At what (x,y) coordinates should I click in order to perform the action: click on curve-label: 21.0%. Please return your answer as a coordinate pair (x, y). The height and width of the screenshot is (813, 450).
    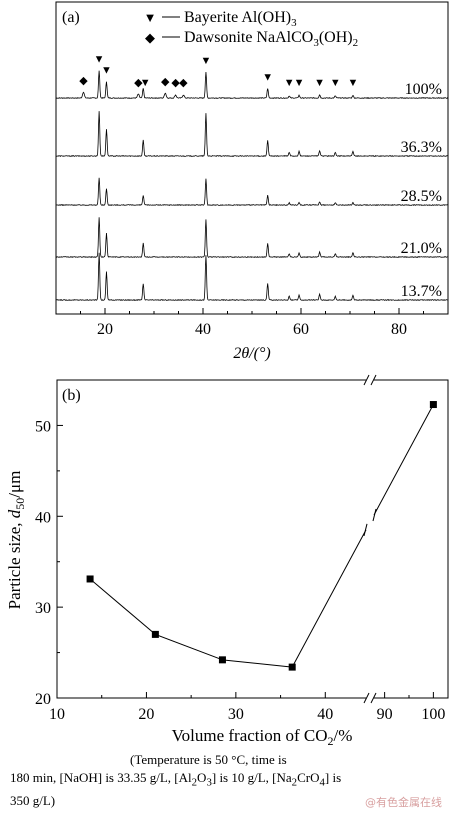
    Looking at the image, I should click on (421, 248).